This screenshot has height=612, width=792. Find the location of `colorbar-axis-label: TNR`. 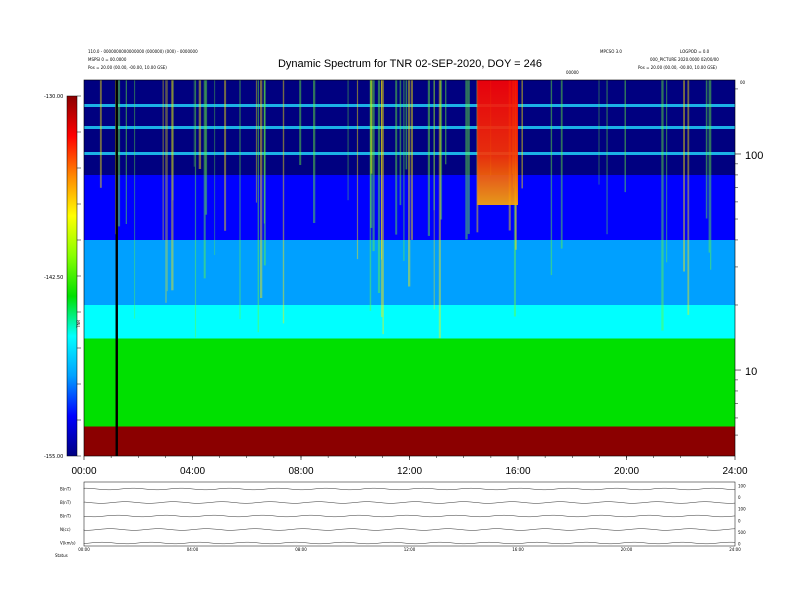

colorbar-axis-label: TNR is located at coordinates (78, 324).